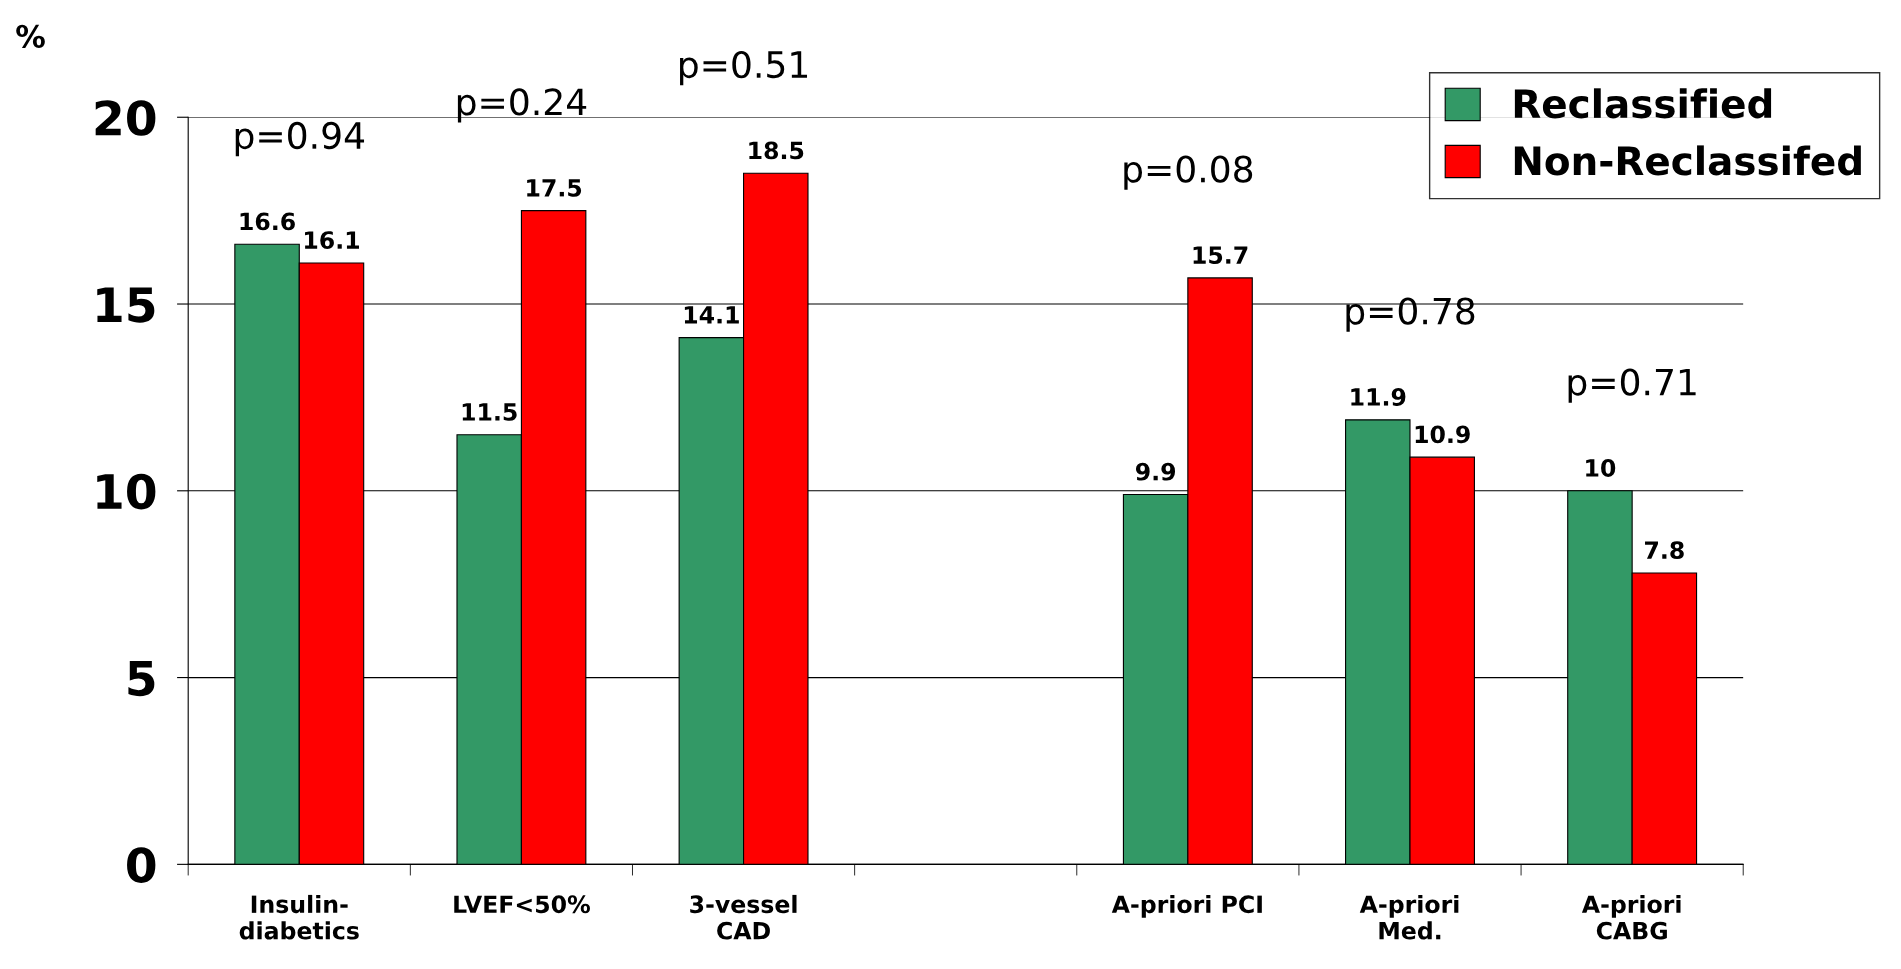 The height and width of the screenshot is (969, 1901). What do you see at coordinates (126, 305) in the screenshot?
I see `y-tick-label: 15` at bounding box center [126, 305].